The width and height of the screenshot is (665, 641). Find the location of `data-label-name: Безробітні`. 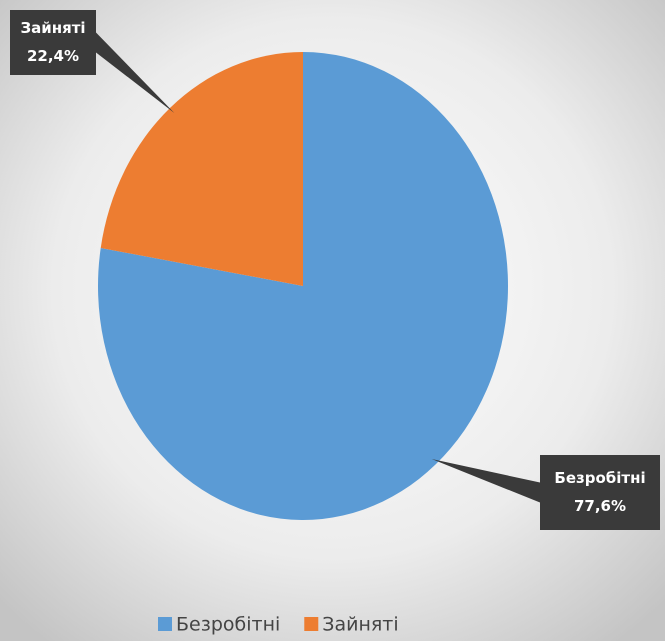

data-label-name: Безробітні is located at coordinates (599, 478).